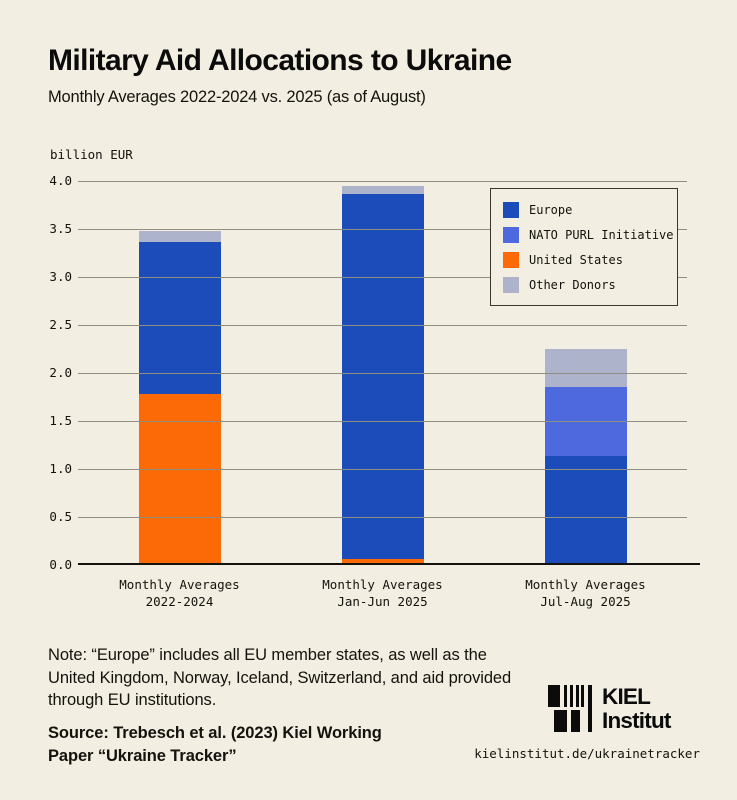  Describe the element at coordinates (587, 753) in the screenshot. I see `tracker-url: kielinstitut.de/ukrainetracker` at that location.